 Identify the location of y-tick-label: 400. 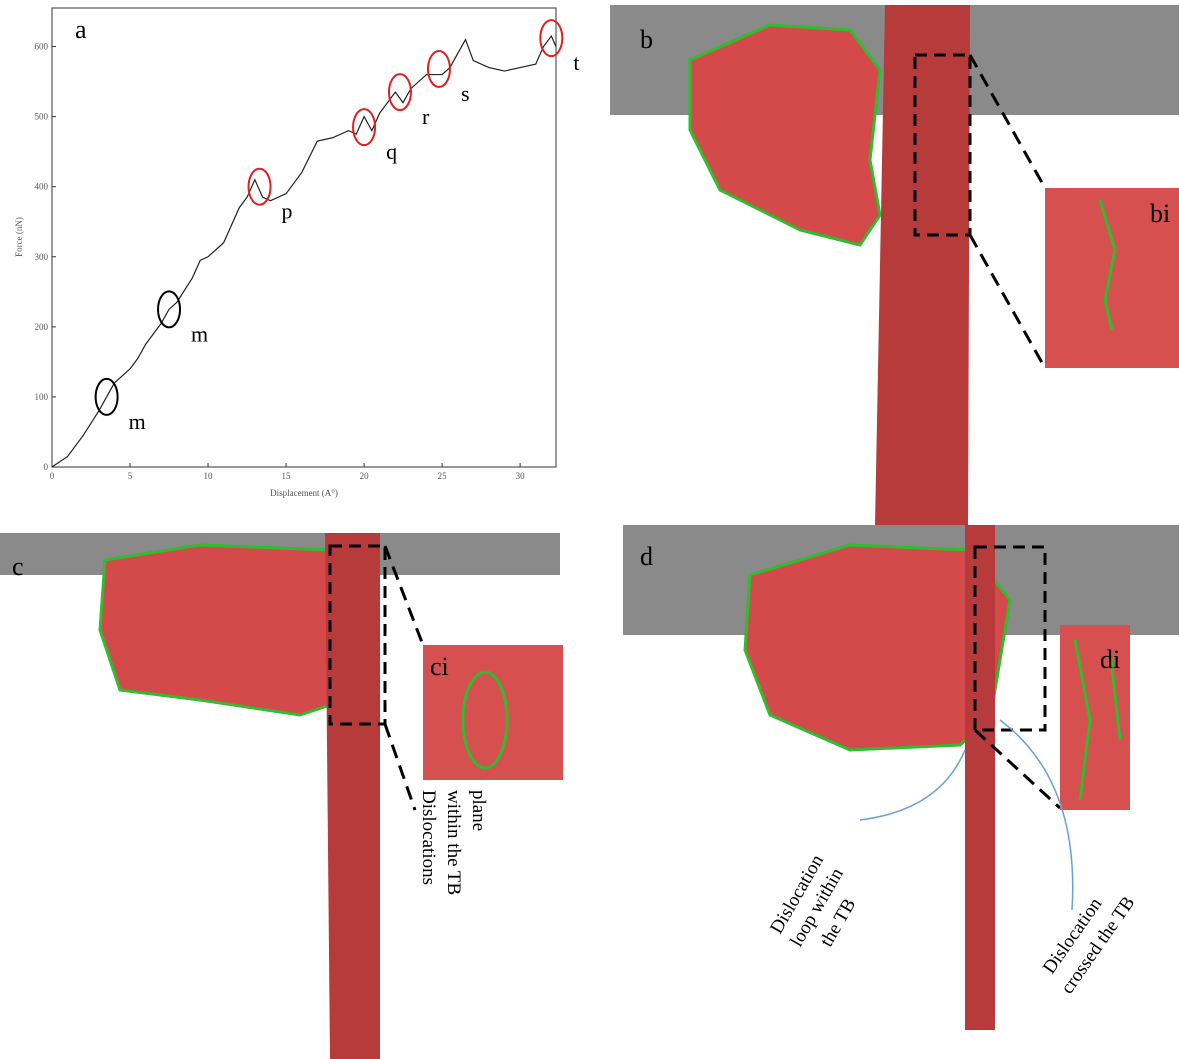
(42, 187).